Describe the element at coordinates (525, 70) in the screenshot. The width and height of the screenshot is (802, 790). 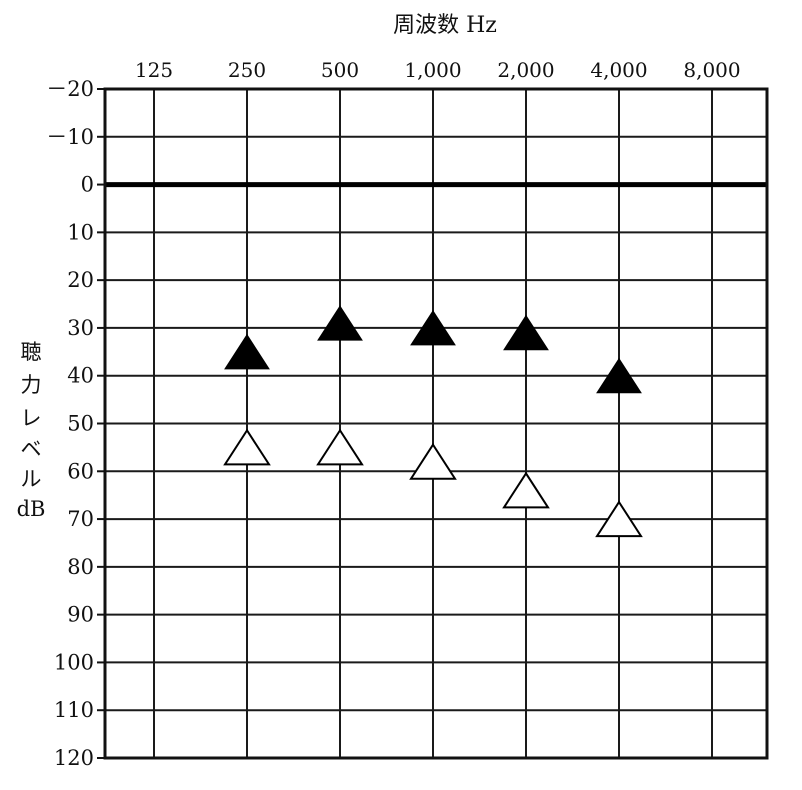
I see `x-tick-label: 2,000` at that location.